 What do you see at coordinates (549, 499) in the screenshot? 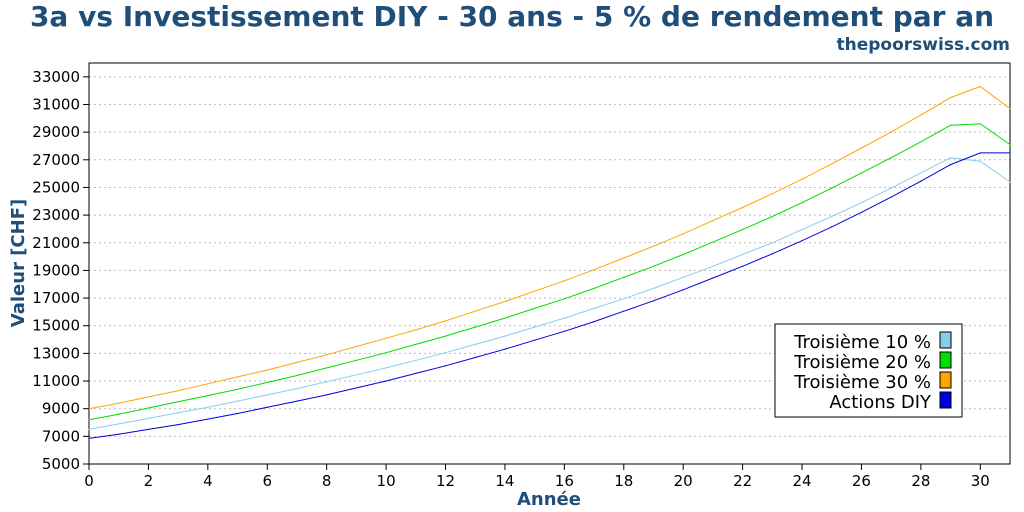
I see `x-axis-title: Année` at bounding box center [549, 499].